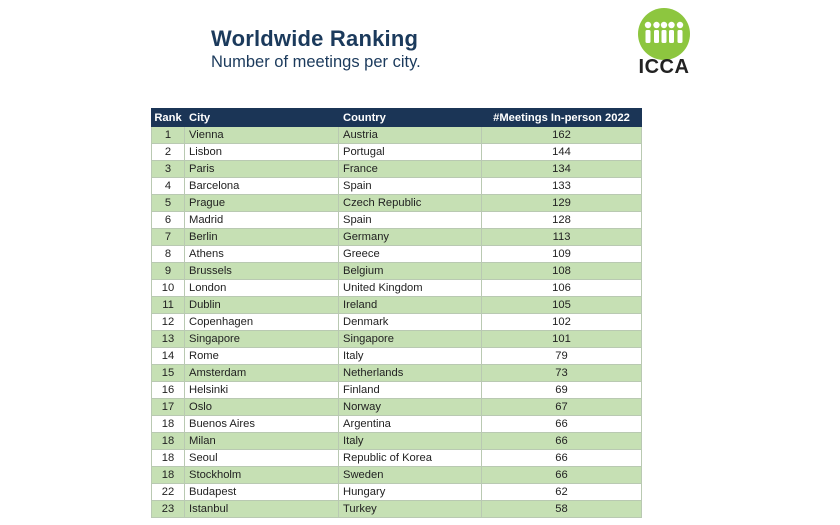  What do you see at coordinates (561, 186) in the screenshot?
I see `cell-meetings: 133` at bounding box center [561, 186].